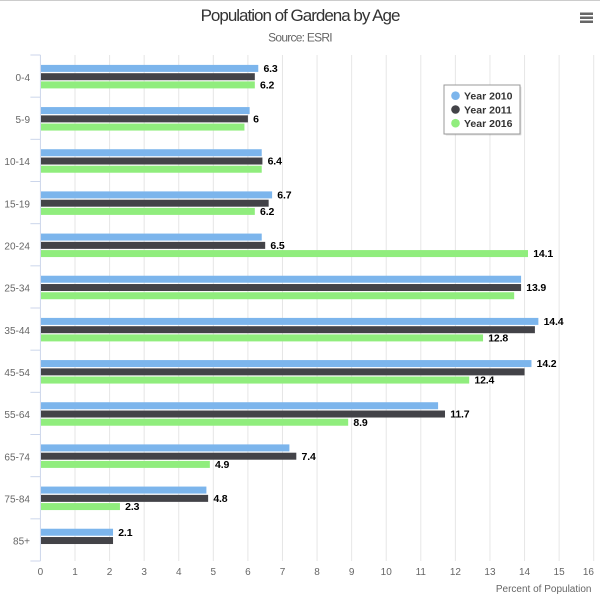  What do you see at coordinates (17, 331) in the screenshot?
I see `svg-text: 35-44` at bounding box center [17, 331].